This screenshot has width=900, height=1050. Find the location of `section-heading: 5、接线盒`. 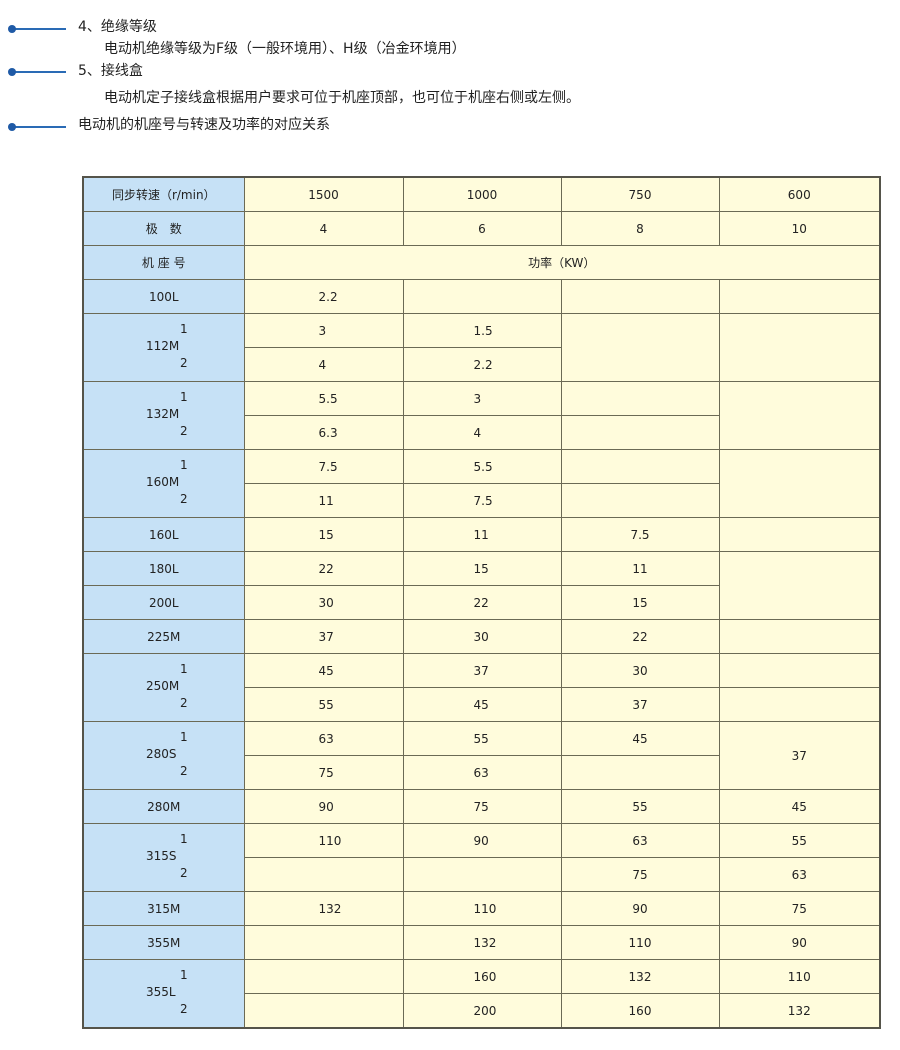

section-heading: 5、接线盒 is located at coordinates (110, 71).